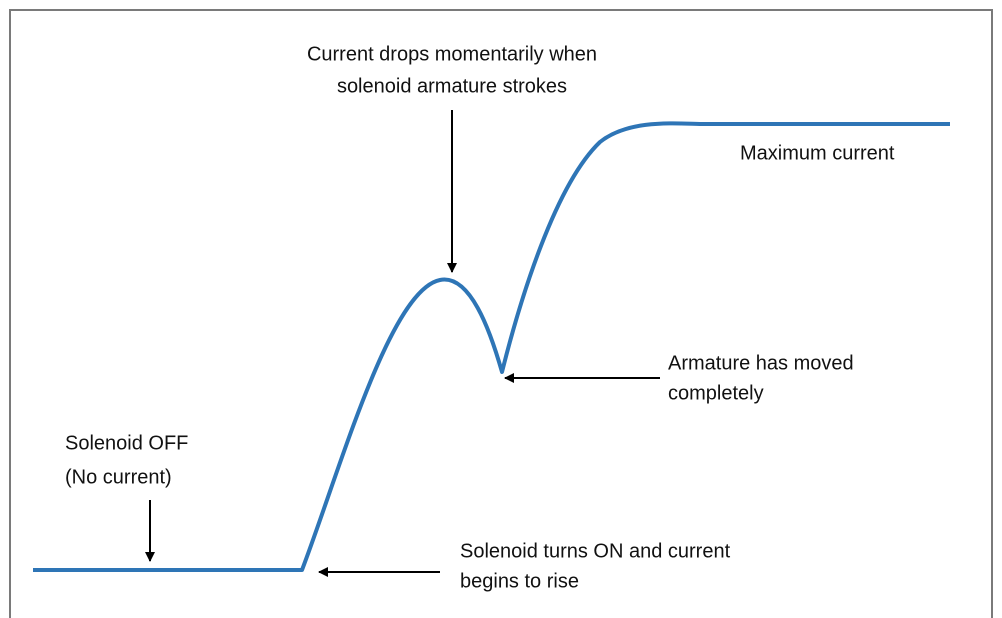 This screenshot has width=1002, height=618. Describe the element at coordinates (761, 363) in the screenshot. I see `annotation: Armature has moved` at that location.